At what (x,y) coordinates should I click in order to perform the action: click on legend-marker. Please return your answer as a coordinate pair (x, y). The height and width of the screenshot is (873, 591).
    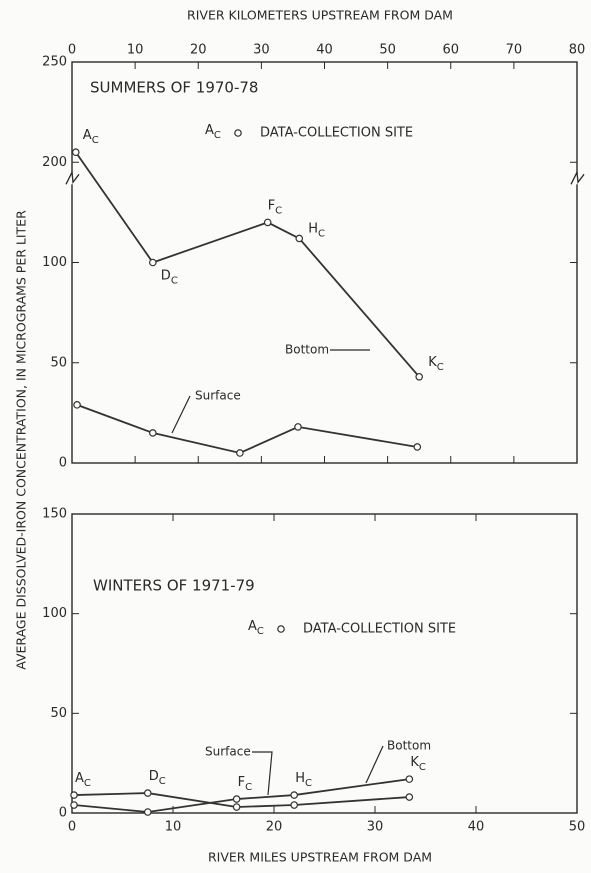
    Looking at the image, I should click on (238, 133).